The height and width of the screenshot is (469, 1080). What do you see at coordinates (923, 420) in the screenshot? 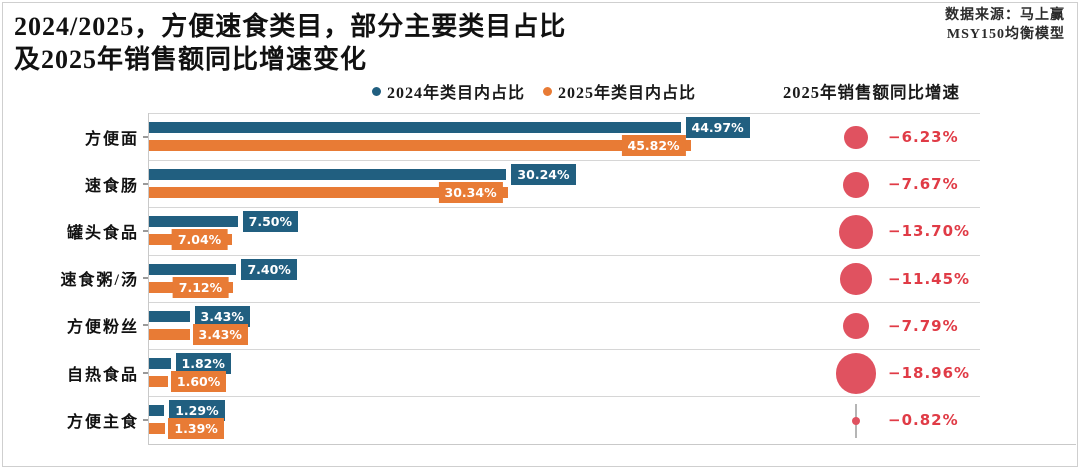
I see `growth-value: −0.82%` at bounding box center [923, 420].